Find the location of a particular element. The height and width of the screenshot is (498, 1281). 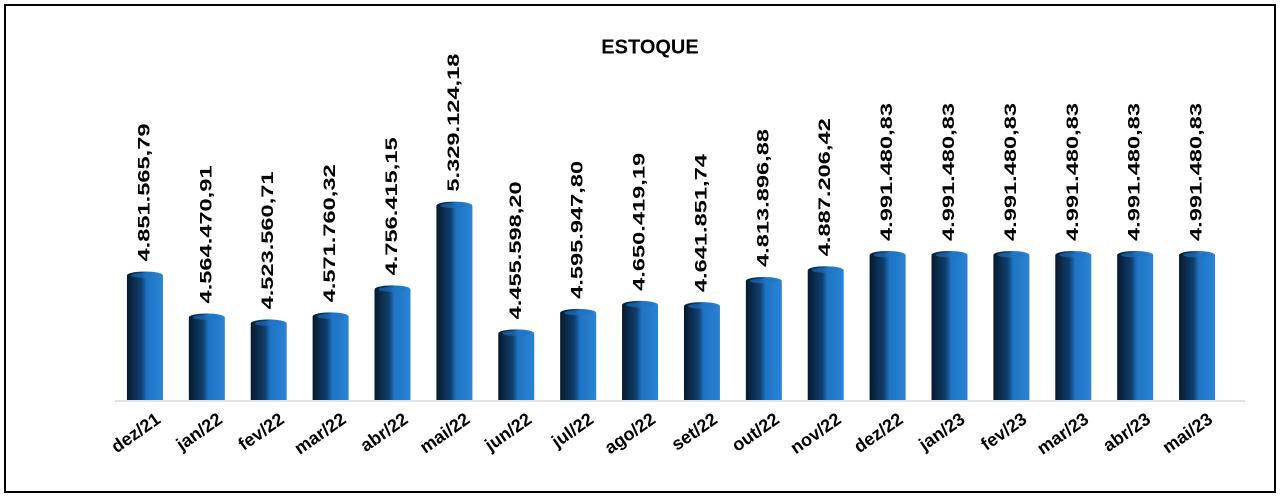

data-label: 4.756.415,15 is located at coordinates (391, 206).